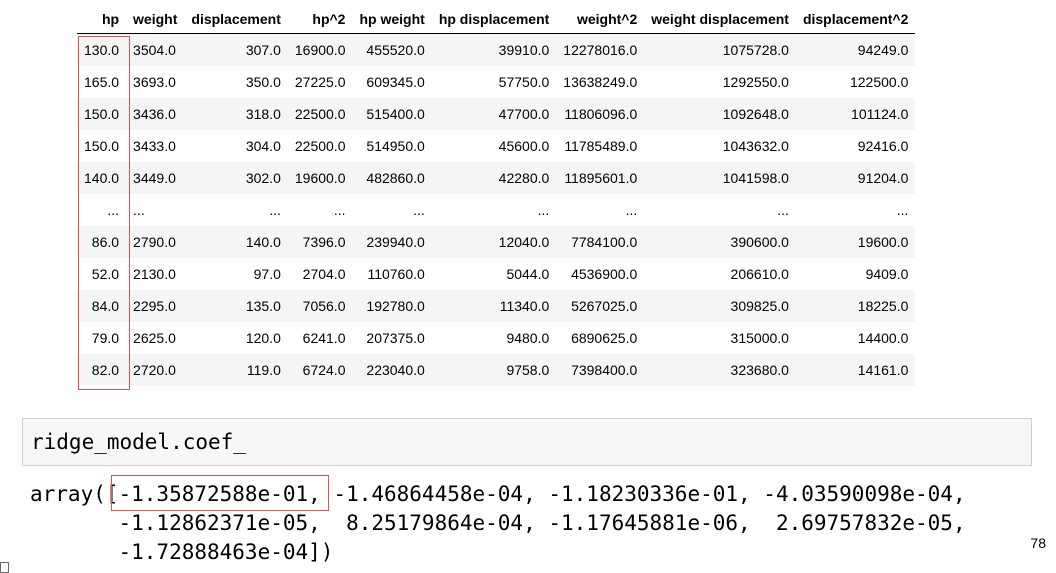 The height and width of the screenshot is (573, 1056). Describe the element at coordinates (155, 82) in the screenshot. I see `table-cell: 3693.0` at that location.